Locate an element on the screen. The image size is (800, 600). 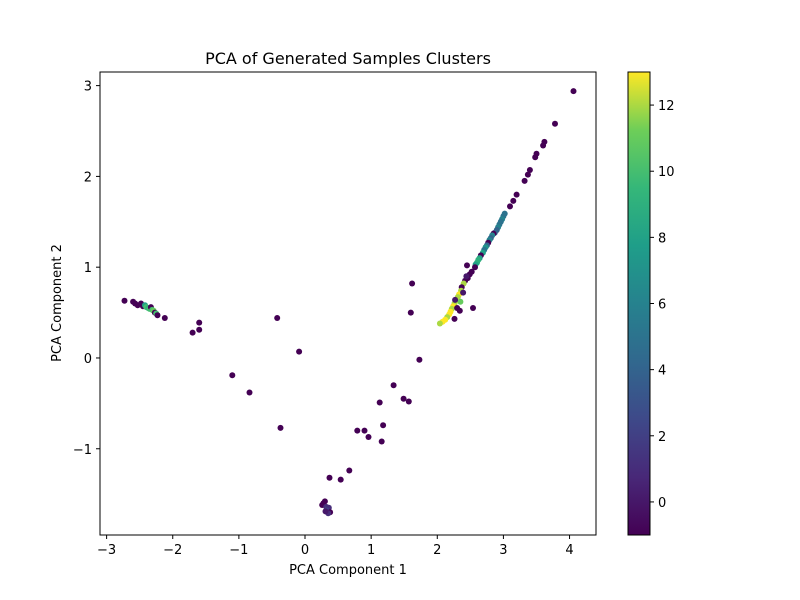
colorbar-tick-label: 12 is located at coordinates (666, 106).